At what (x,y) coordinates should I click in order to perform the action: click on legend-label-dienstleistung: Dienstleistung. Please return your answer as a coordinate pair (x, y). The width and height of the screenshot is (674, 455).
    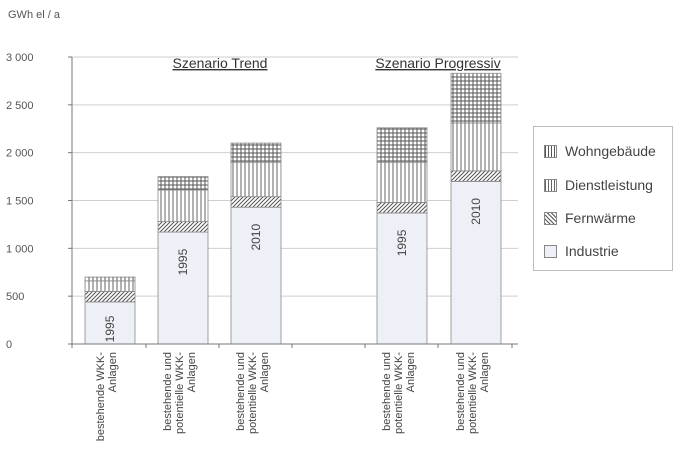
    Looking at the image, I should click on (609, 185).